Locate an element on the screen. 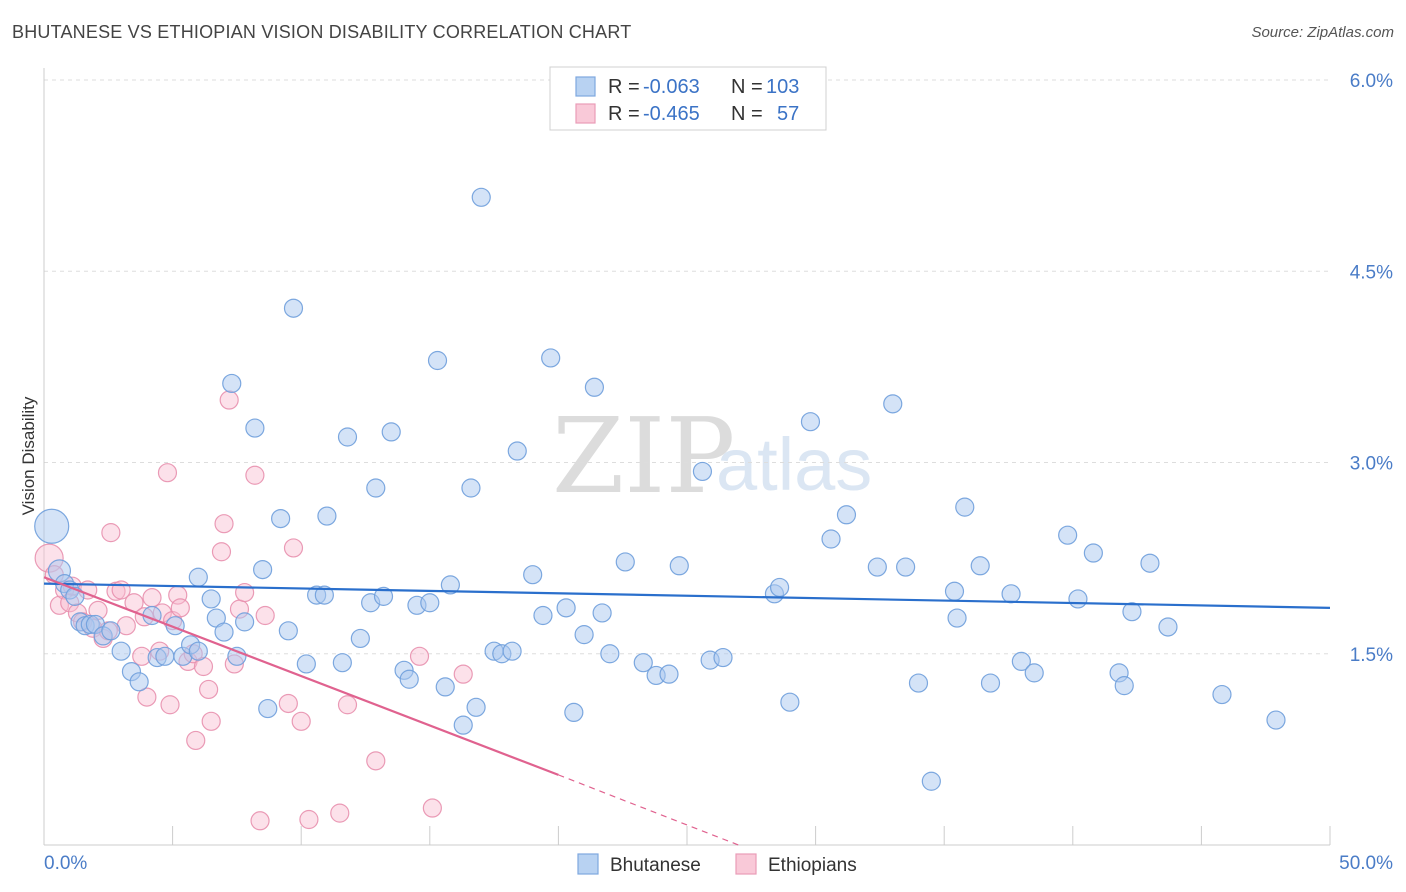 The image size is (1406, 892). legend-box is located at coordinates (688, 98).